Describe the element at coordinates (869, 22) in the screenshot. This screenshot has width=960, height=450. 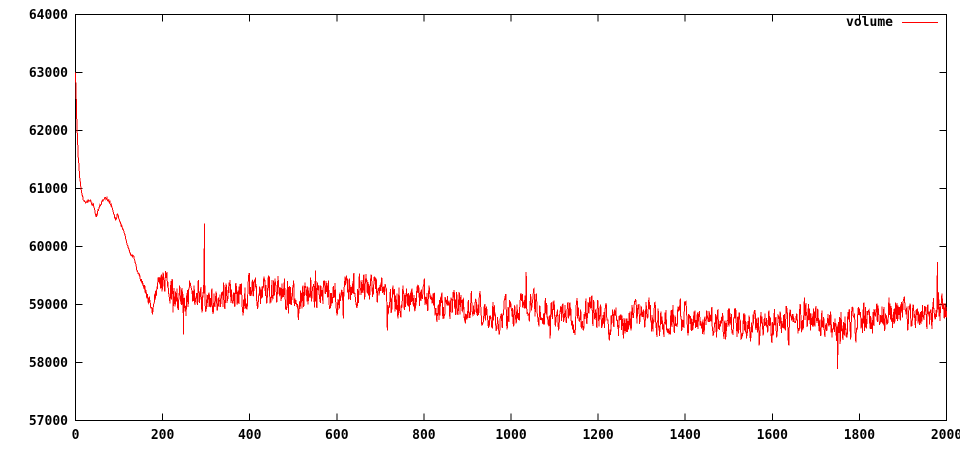
I see `legend-series-label: volume` at that location.